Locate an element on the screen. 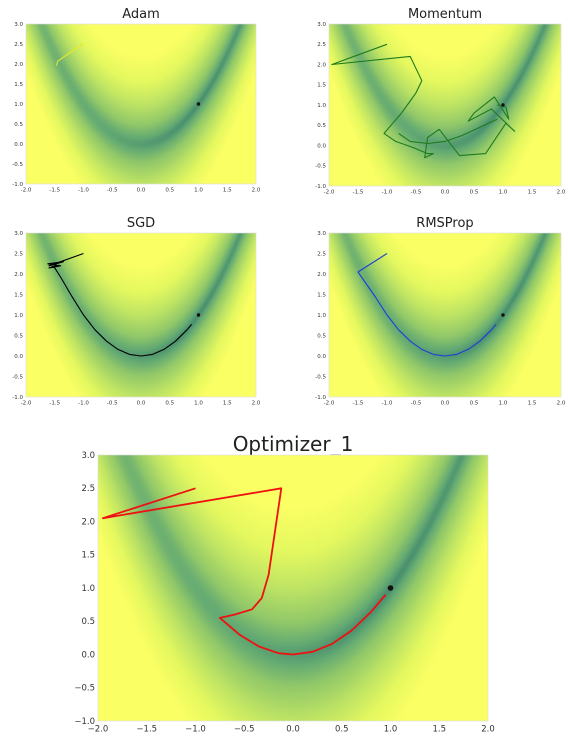 The width and height of the screenshot is (568, 736). chart-title: Momentum is located at coordinates (445, 14).